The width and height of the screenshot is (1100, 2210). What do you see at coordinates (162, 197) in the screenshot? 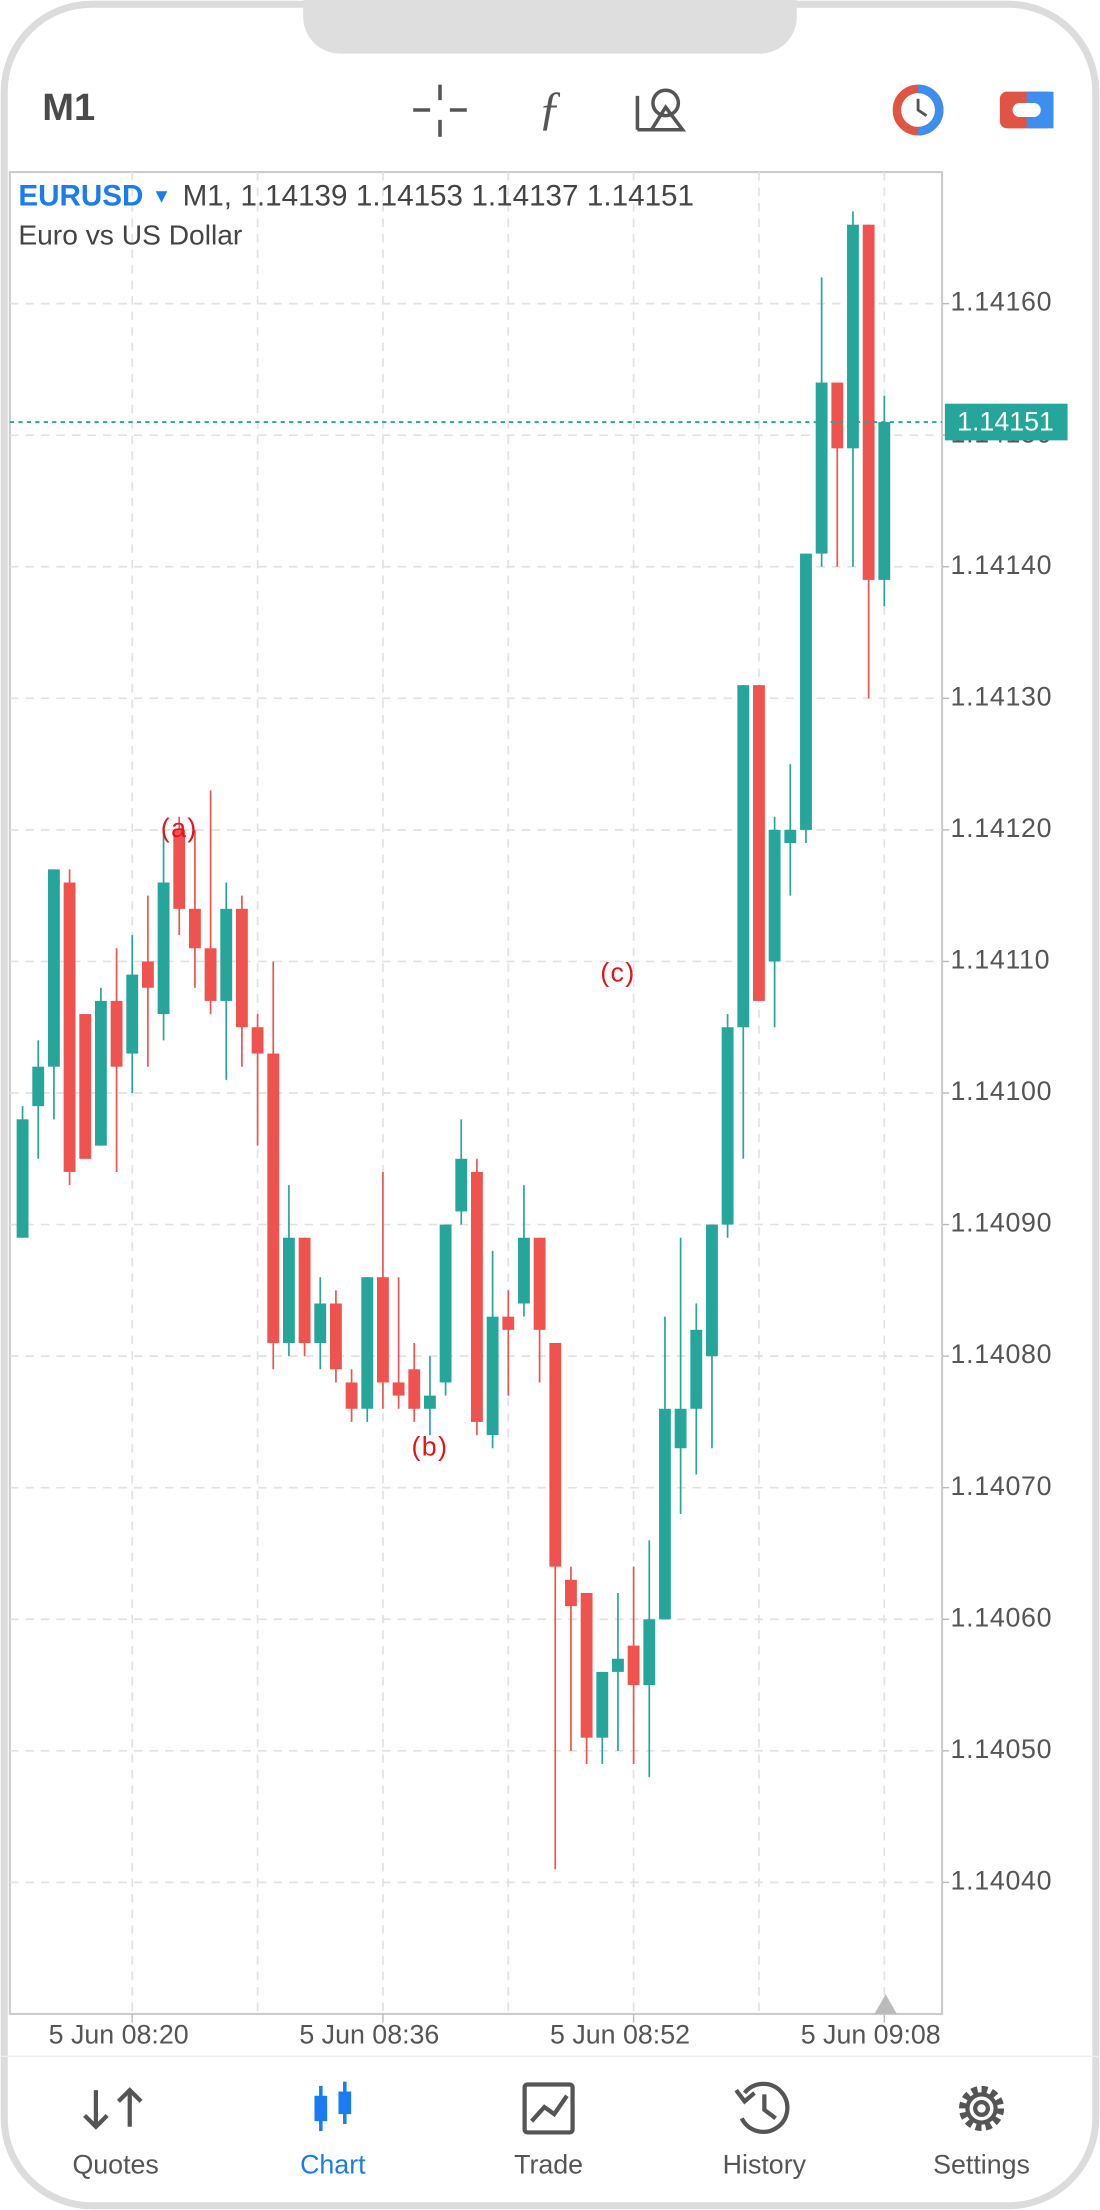
I see `symbol-dropdown: ▼` at bounding box center [162, 197].